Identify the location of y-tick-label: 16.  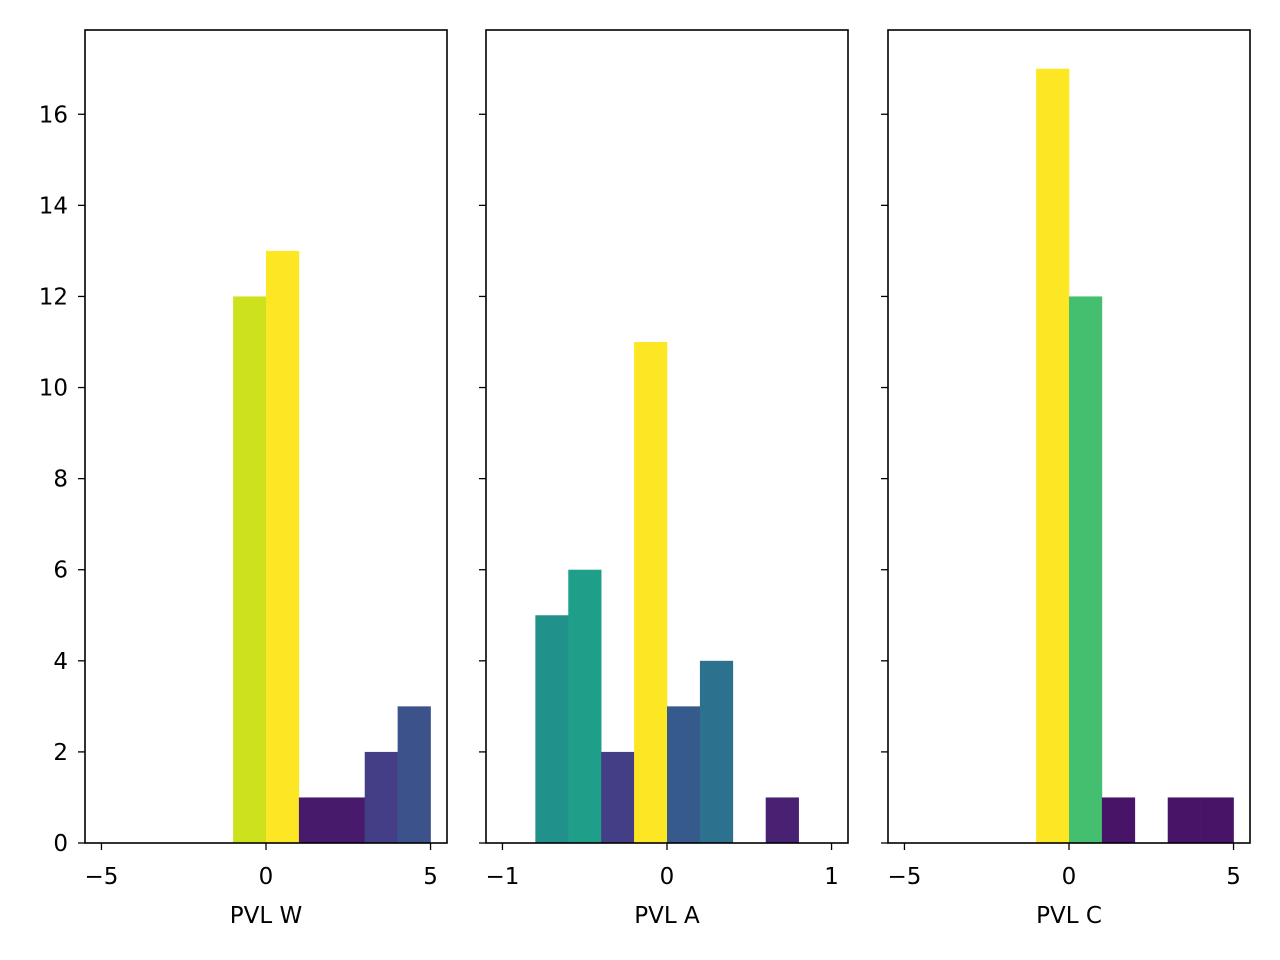
(53, 115).